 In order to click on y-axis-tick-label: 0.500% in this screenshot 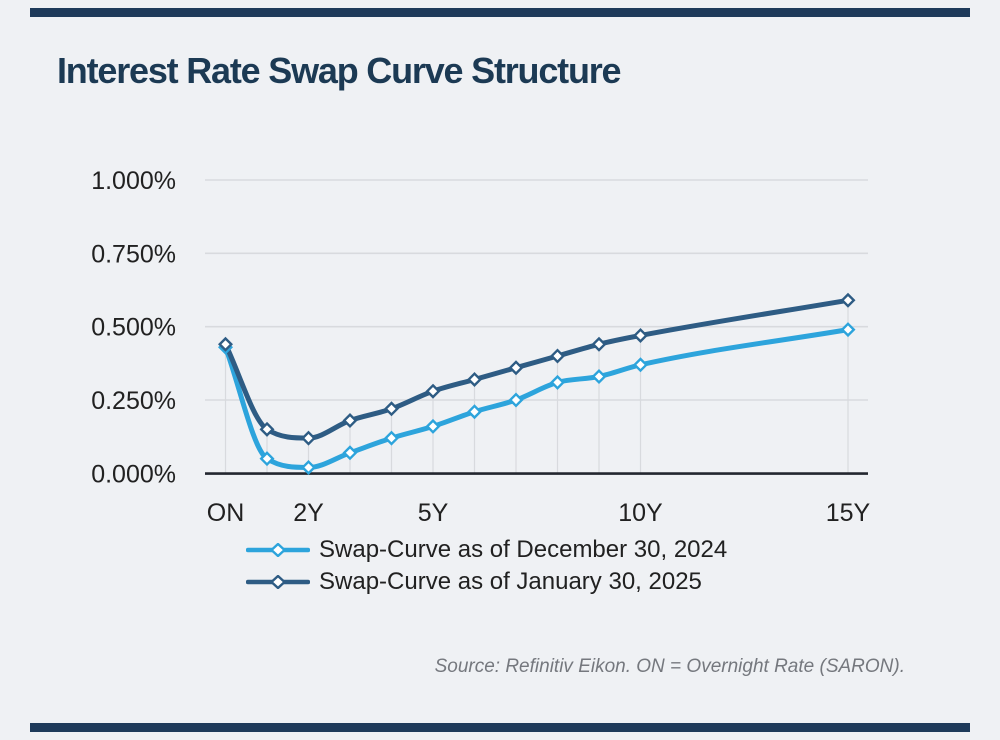, I will do `click(133, 328)`.